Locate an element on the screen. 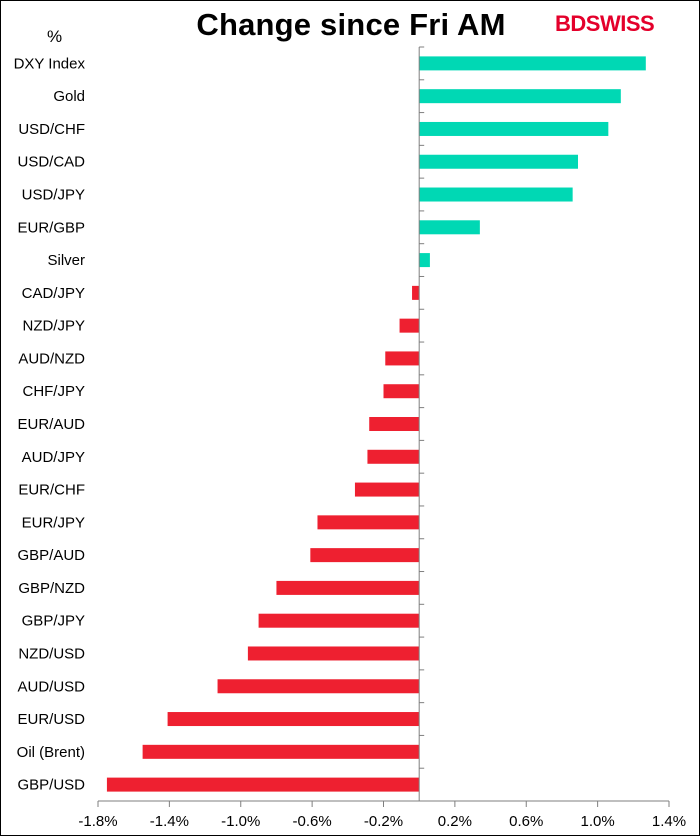  category-label: EUR/JPY is located at coordinates (53, 522).